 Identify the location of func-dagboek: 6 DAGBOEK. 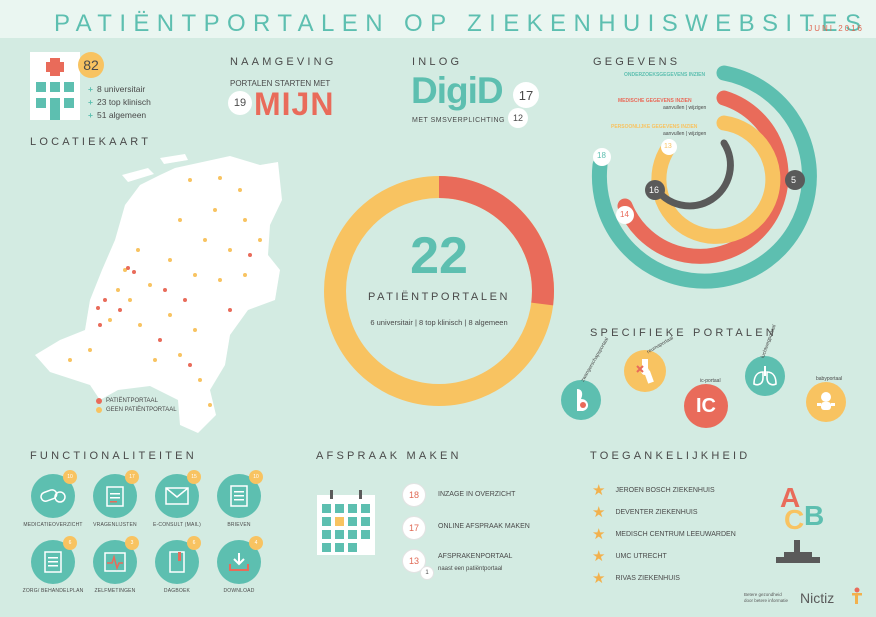
(178, 565).